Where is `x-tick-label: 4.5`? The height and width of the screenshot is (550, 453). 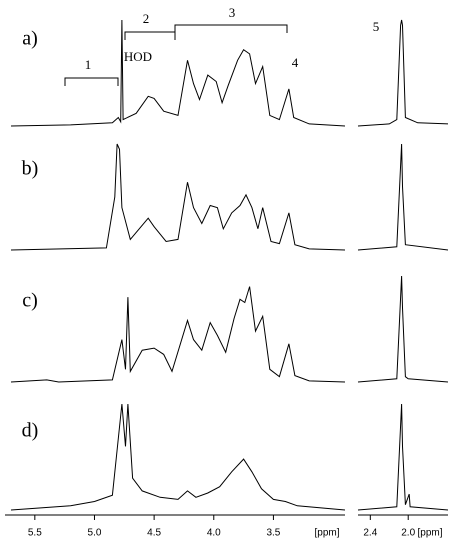 x-tick-label: 4.5 is located at coordinates (154, 533).